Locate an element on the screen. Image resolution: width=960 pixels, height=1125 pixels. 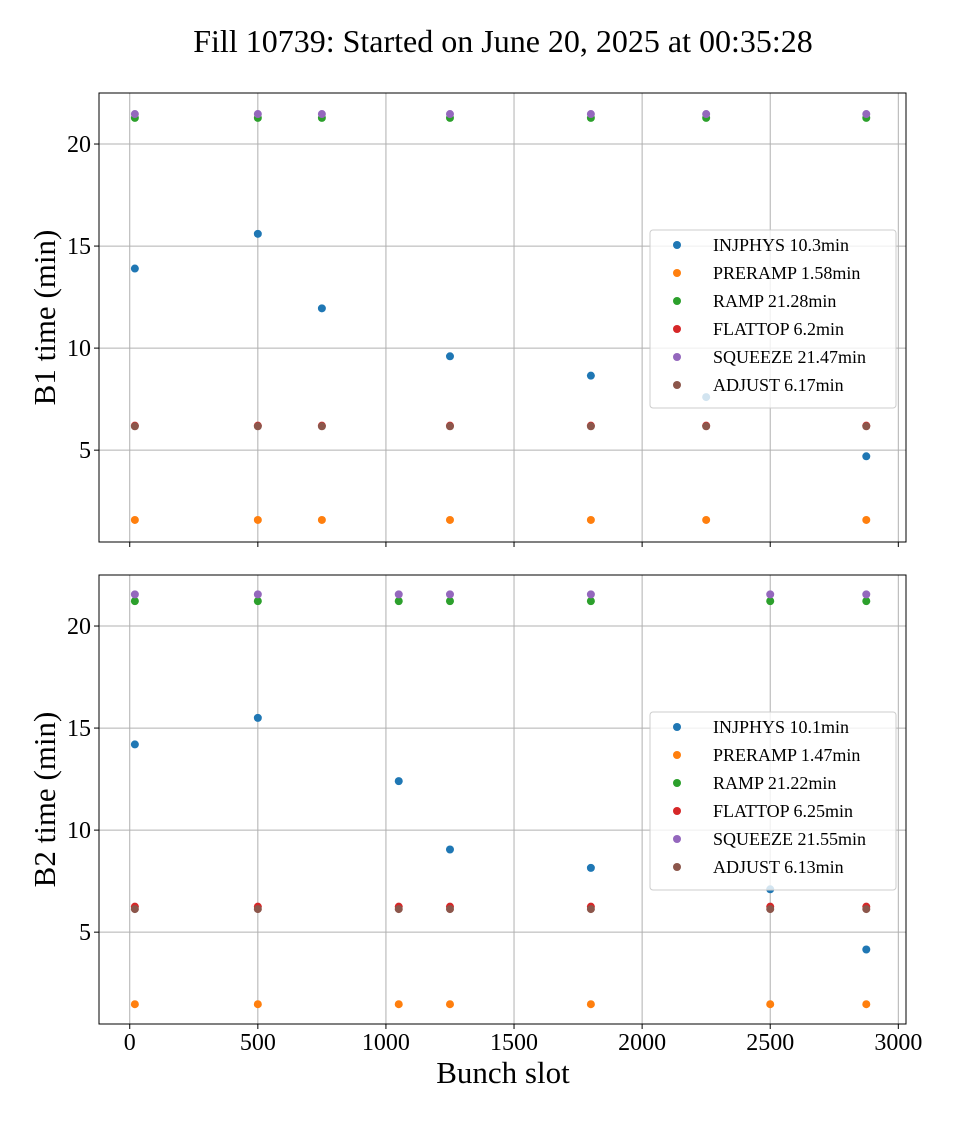
legend-entry: SQUEEZE 21.55min is located at coordinates (789, 839).